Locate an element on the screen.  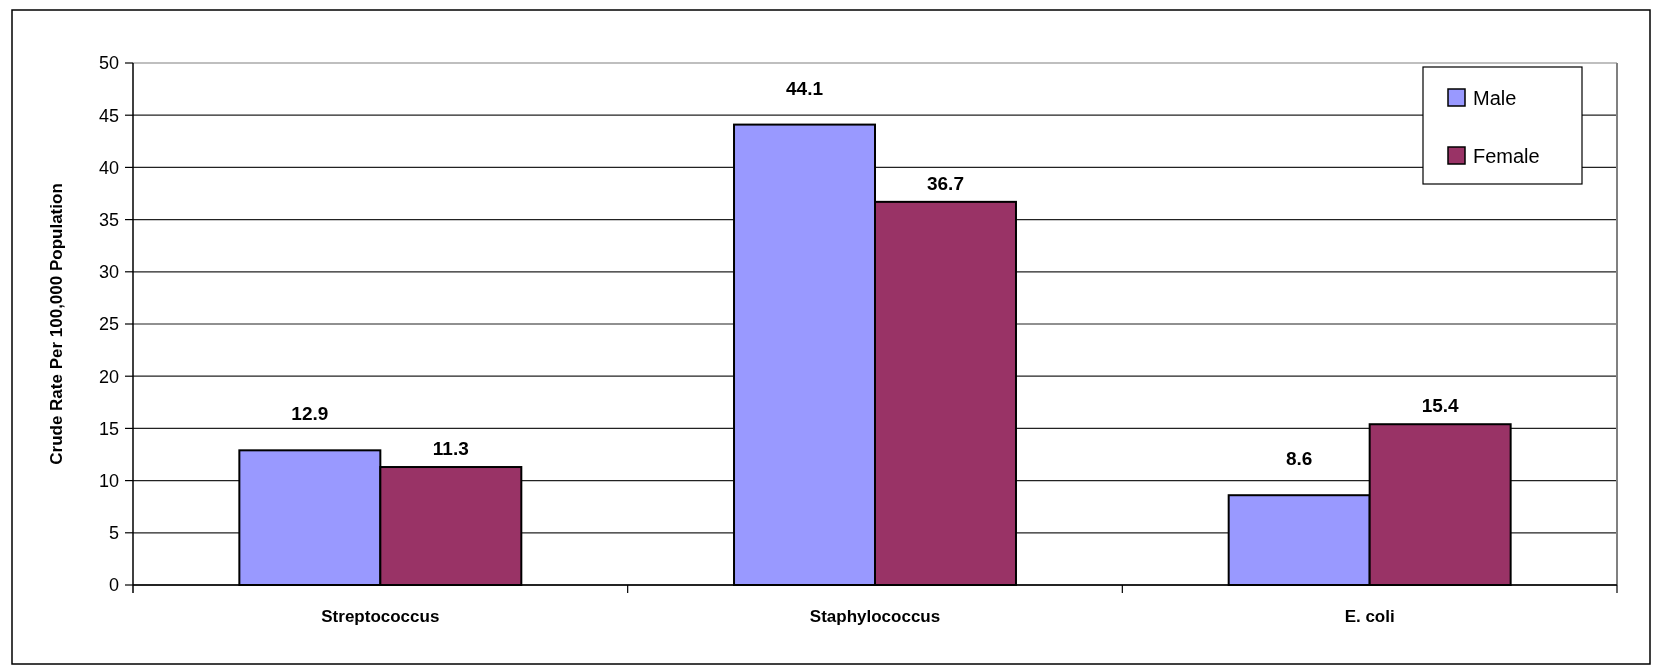
x-tick-label: Streptococcus is located at coordinates (380, 616).